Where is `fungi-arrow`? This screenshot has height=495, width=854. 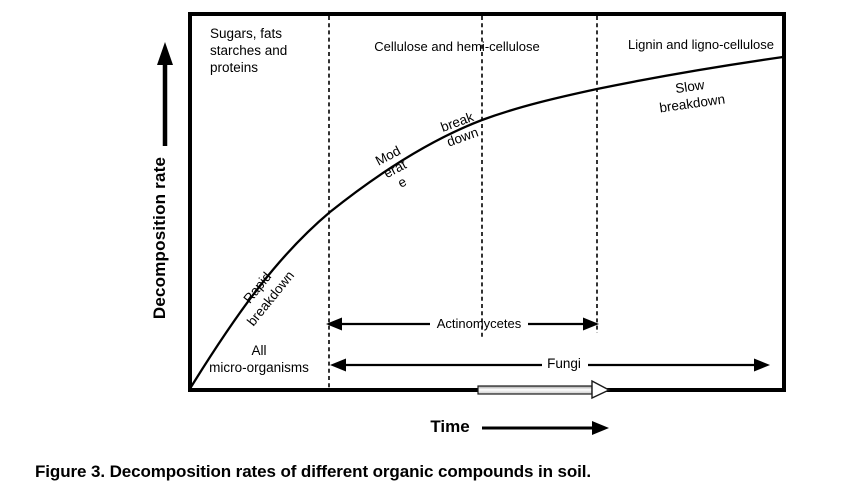 fungi-arrow is located at coordinates (550, 365).